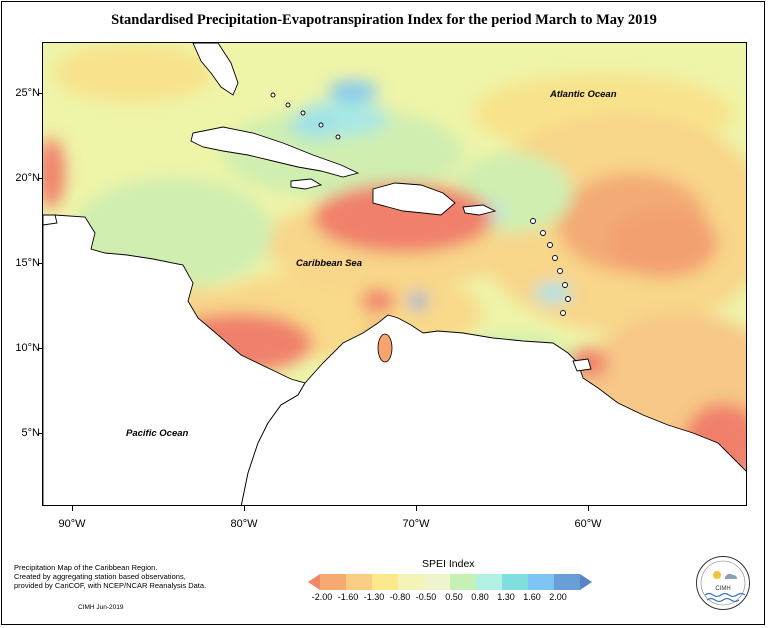 This screenshot has height=628, width=768. I want to click on legend-tick: 1.60, so click(532, 597).